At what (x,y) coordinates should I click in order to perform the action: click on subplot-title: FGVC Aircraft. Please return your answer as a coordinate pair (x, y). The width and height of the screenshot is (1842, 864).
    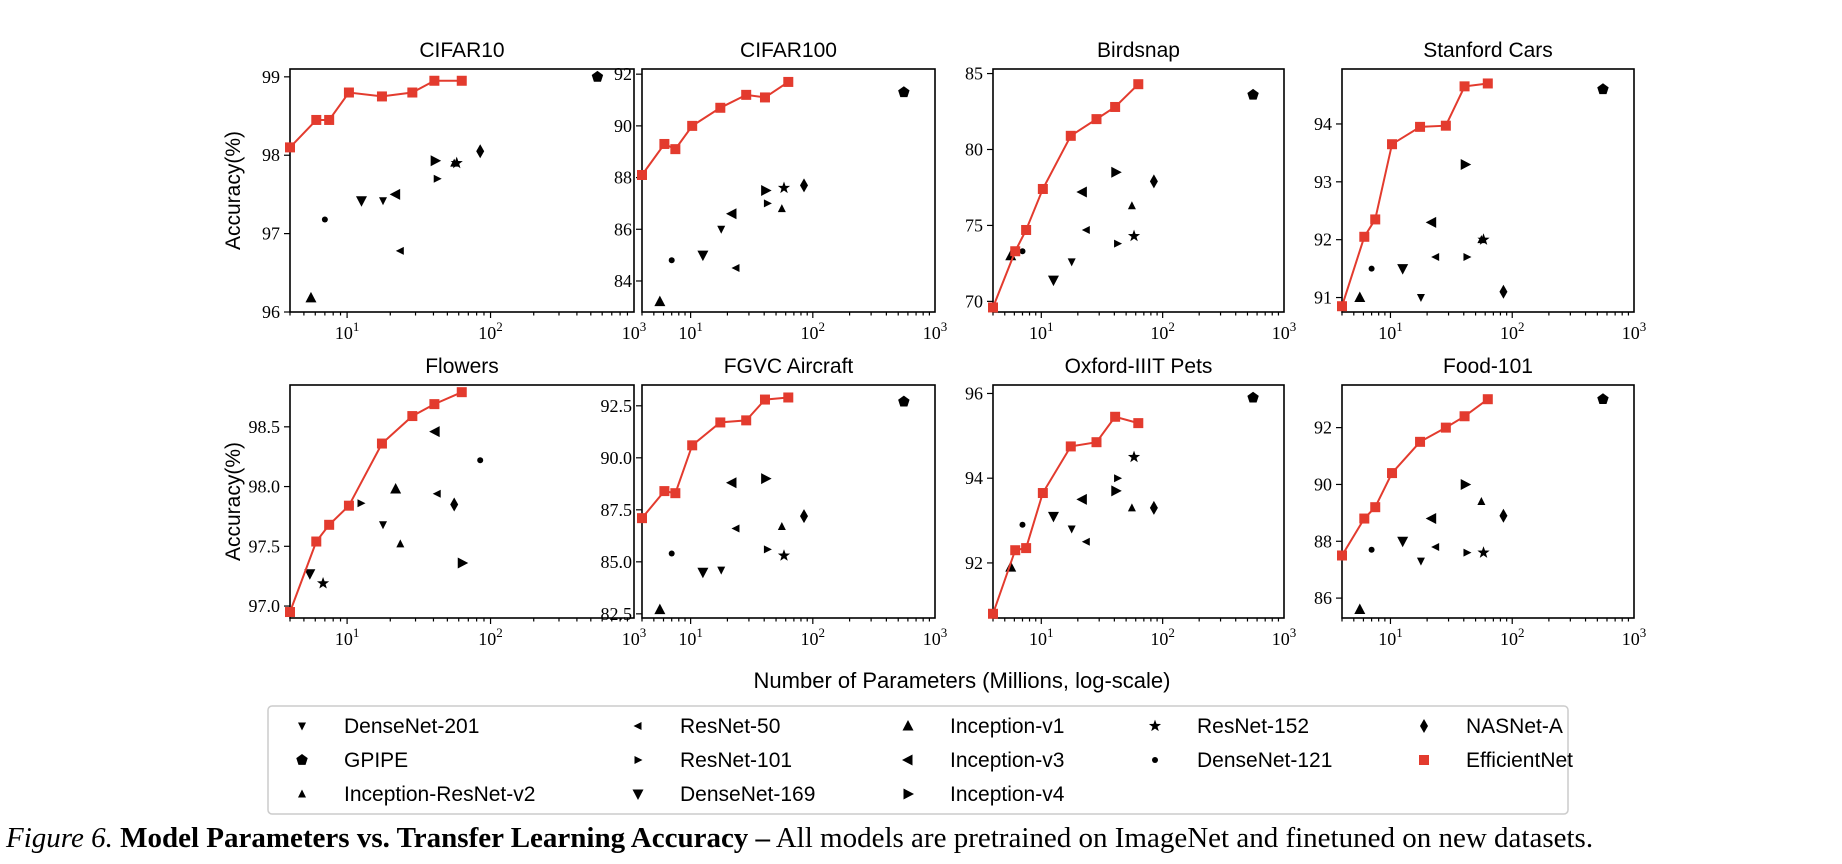
    Looking at the image, I should click on (789, 366).